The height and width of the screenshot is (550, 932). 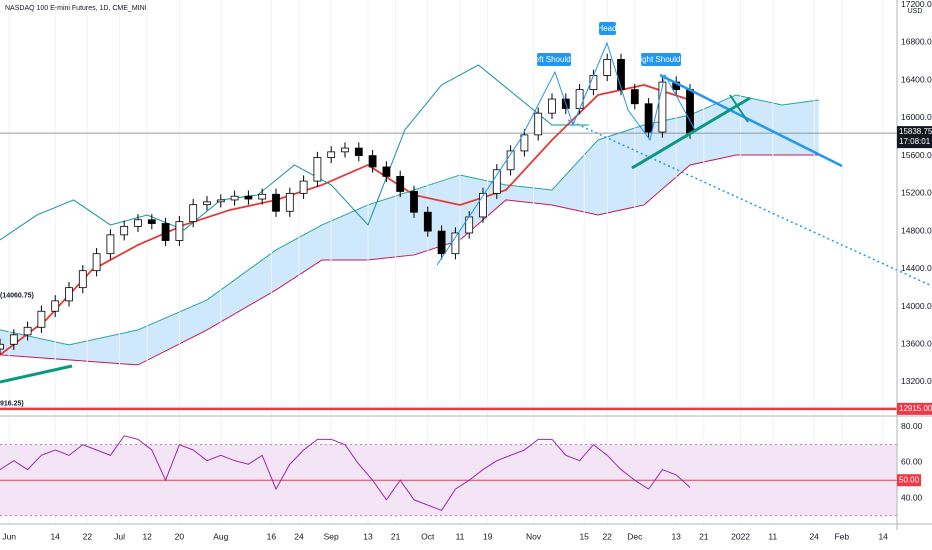 I want to click on trend-line, so click(x=751, y=120).